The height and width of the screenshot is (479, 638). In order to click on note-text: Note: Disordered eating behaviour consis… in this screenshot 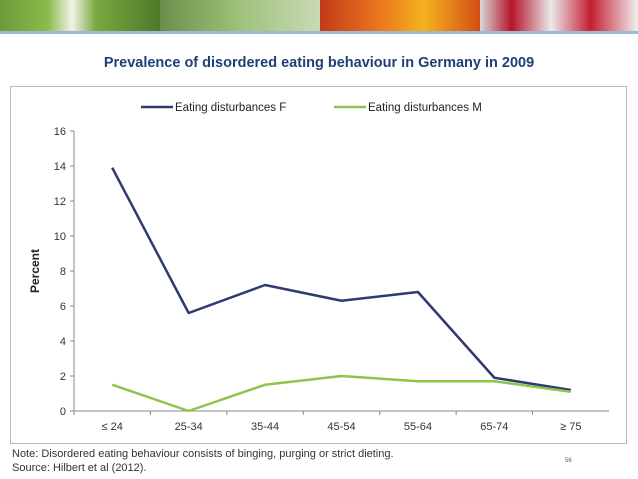, I will do `click(203, 454)`.